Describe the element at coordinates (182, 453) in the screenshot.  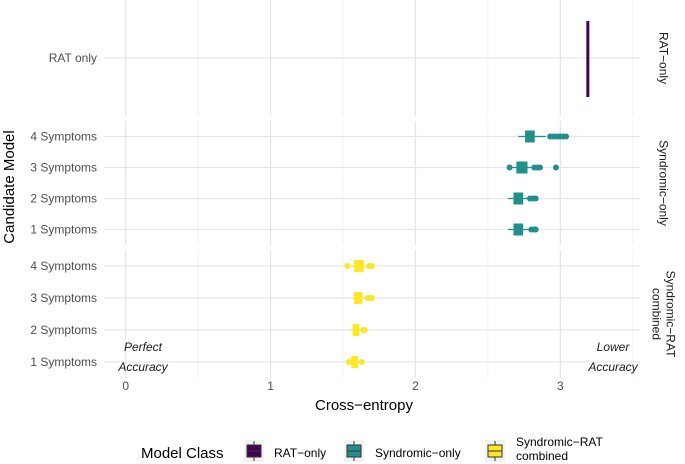
I see `legend-title: Model Class` at that location.